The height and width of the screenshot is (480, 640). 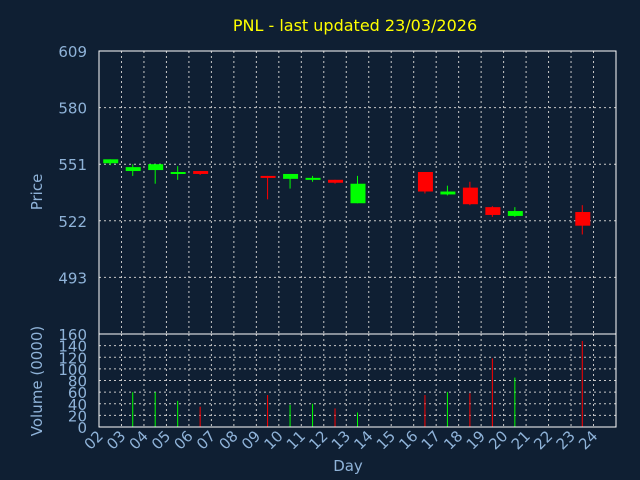 What do you see at coordinates (72, 52) in the screenshot?
I see `price-tick-label: 609` at bounding box center [72, 52].